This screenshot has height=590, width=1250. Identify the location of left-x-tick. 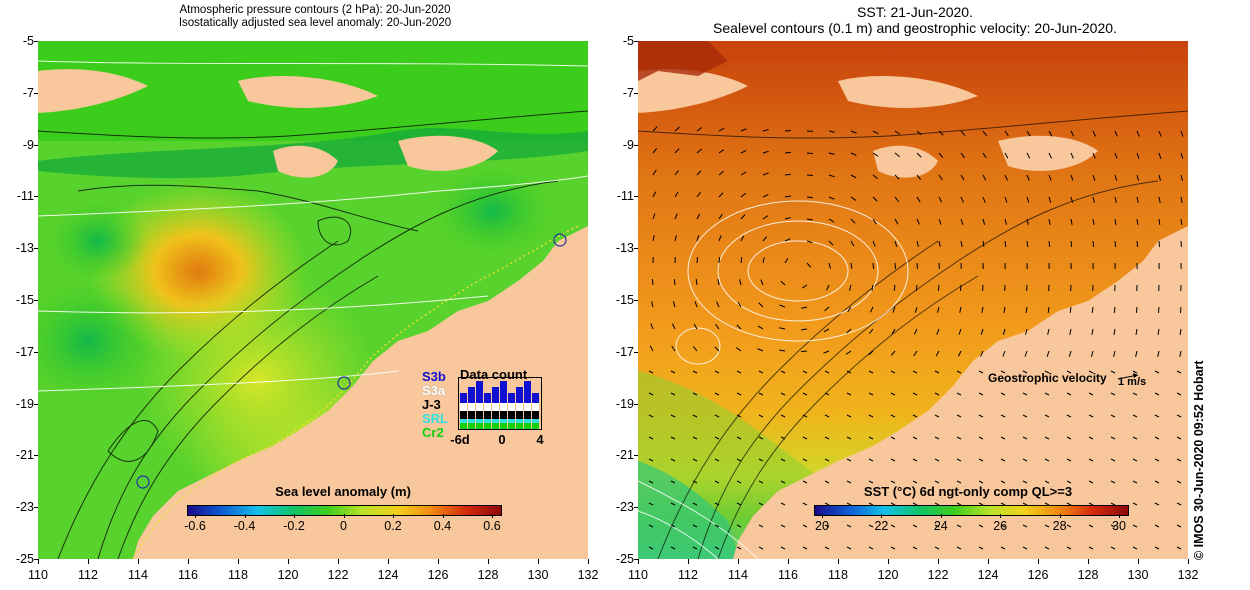
(238, 561).